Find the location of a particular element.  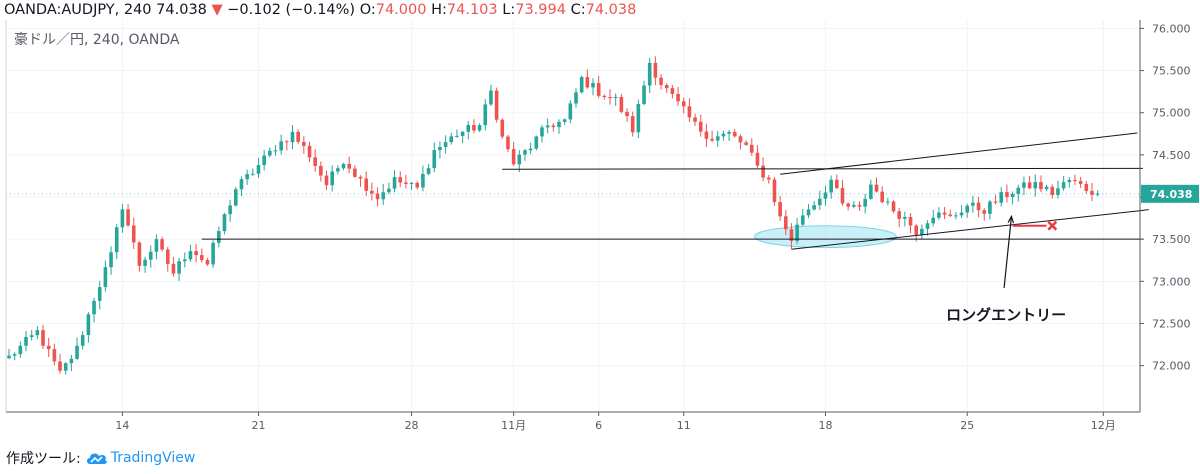

x-tick-label: 25 is located at coordinates (967, 425).